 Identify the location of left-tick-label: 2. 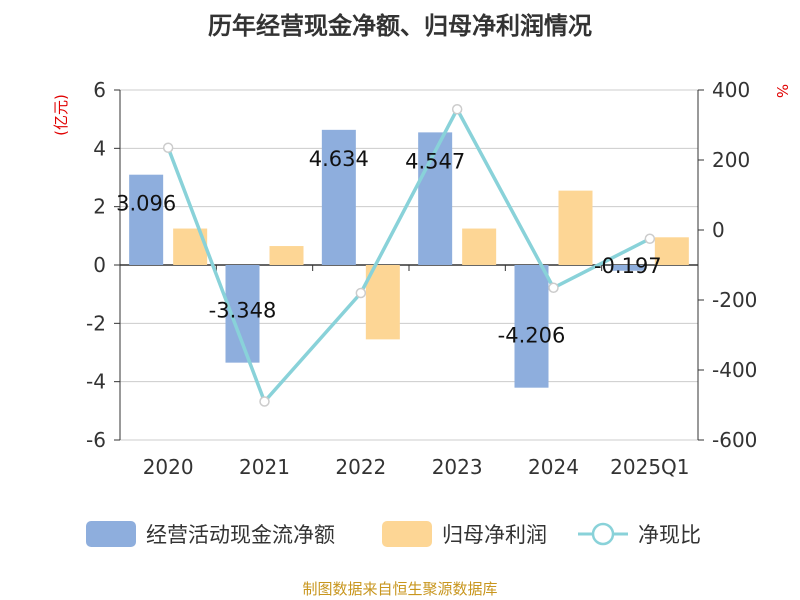
(99, 207).